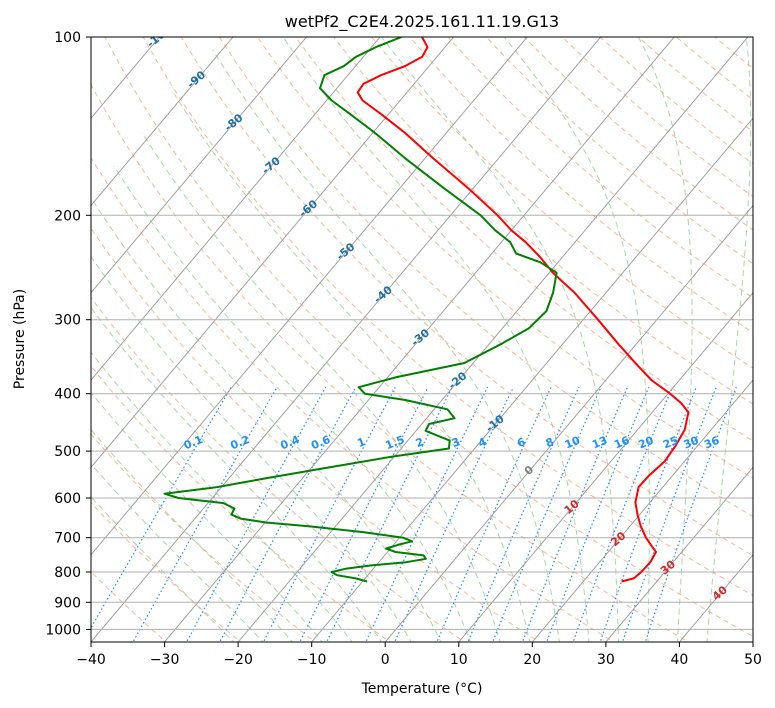 This screenshot has width=775, height=708. What do you see at coordinates (532, 660) in the screenshot?
I see `x-tick-label: 20` at bounding box center [532, 660].